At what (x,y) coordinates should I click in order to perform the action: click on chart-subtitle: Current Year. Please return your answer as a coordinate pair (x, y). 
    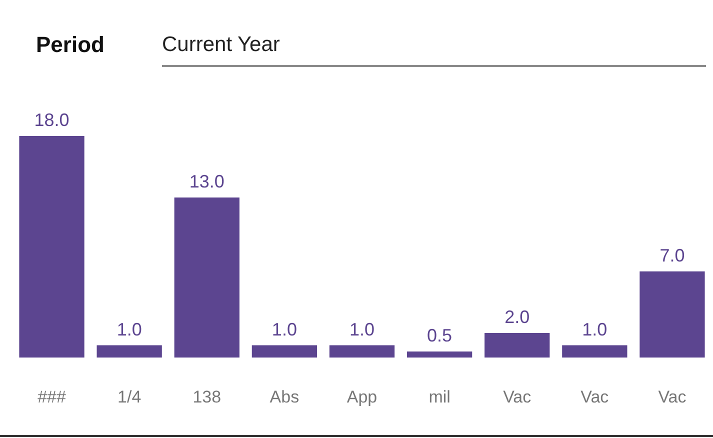
    Looking at the image, I should click on (221, 45).